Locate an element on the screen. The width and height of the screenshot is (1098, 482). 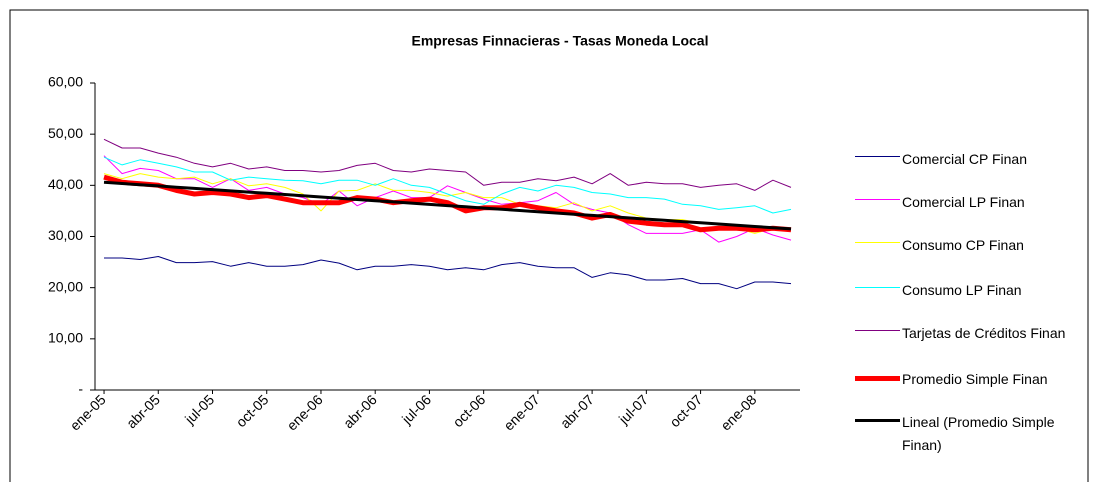
legend-item: Tarjetas de Créditos Finan is located at coordinates (962, 333).